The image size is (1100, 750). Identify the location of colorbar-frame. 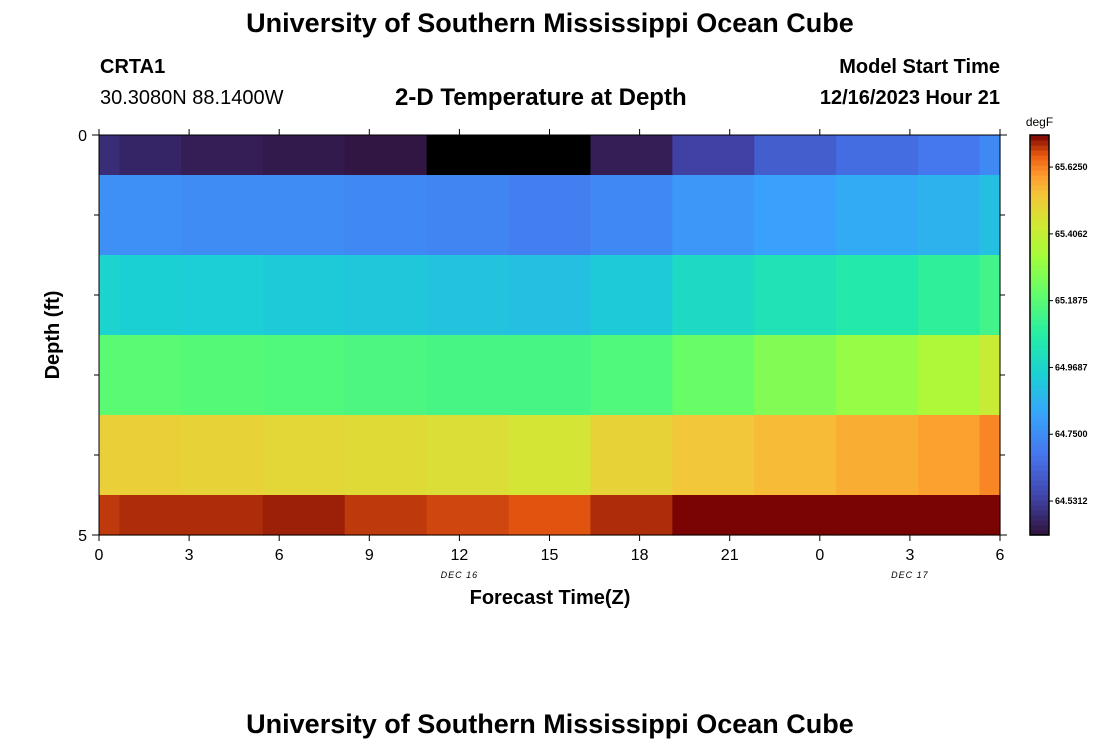
(1039, 335).